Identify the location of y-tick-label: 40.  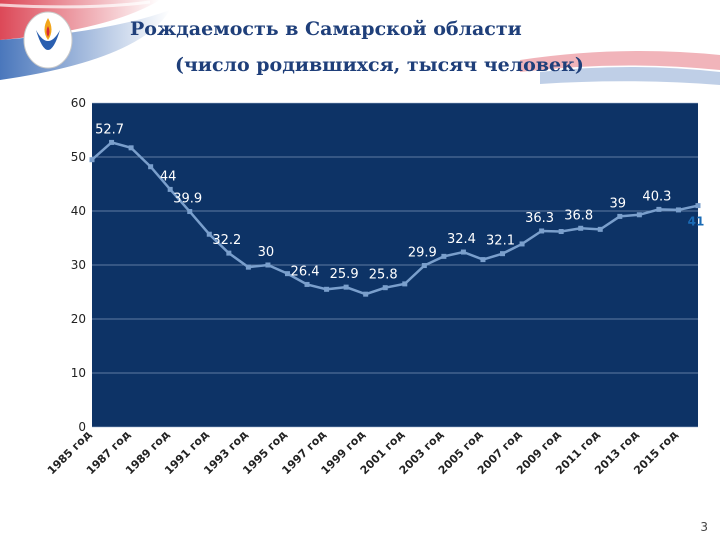
(78, 211).